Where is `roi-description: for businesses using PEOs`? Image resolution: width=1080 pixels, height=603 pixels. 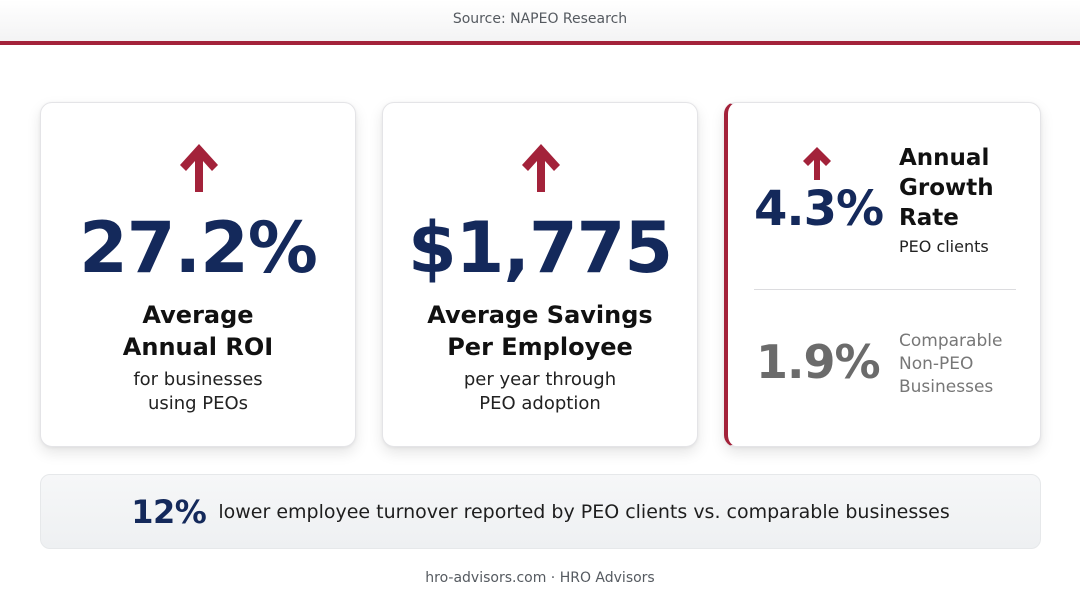
roi-description: for businesses using PEOs is located at coordinates (198, 392).